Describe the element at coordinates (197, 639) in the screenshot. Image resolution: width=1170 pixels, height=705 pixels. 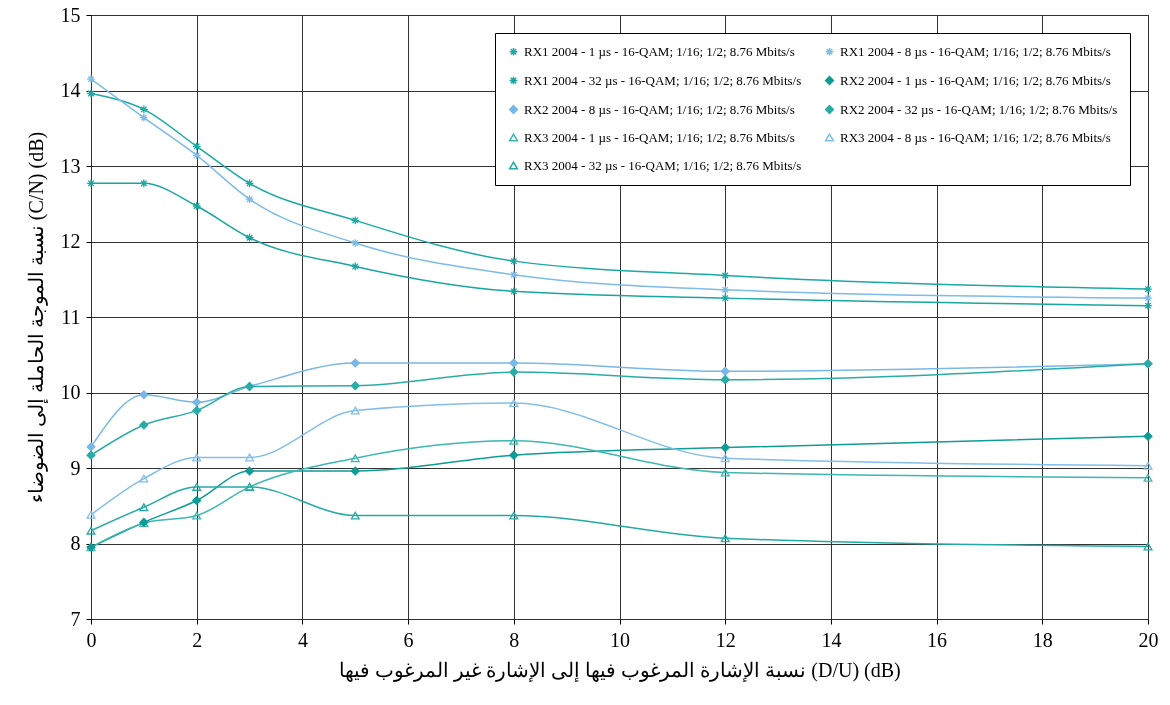
I see `x-tick-label: 2` at that location.